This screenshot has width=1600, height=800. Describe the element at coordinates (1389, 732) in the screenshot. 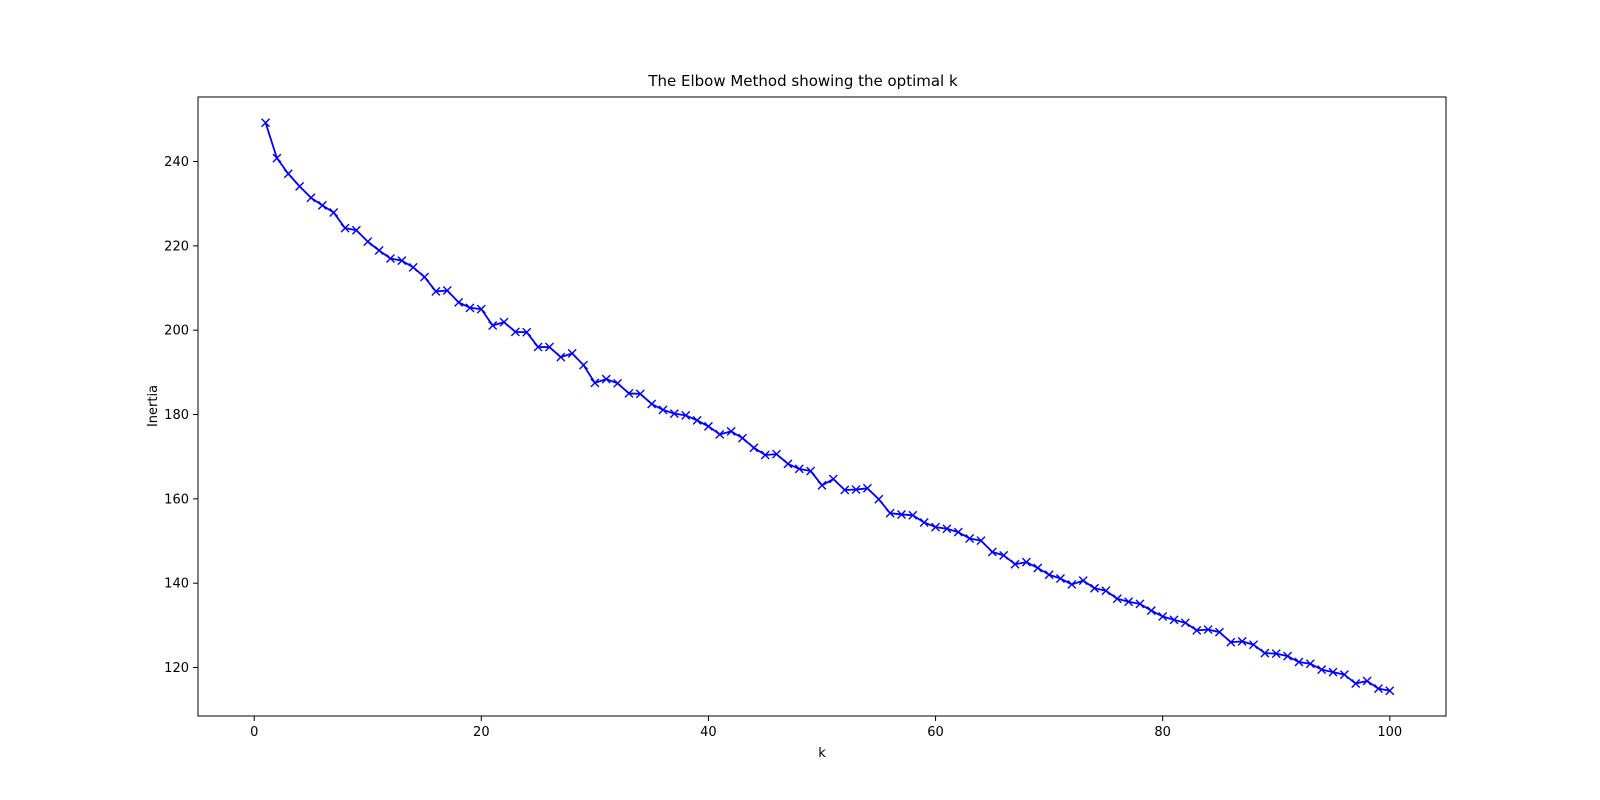

I see `x-tick-label: 100` at that location.